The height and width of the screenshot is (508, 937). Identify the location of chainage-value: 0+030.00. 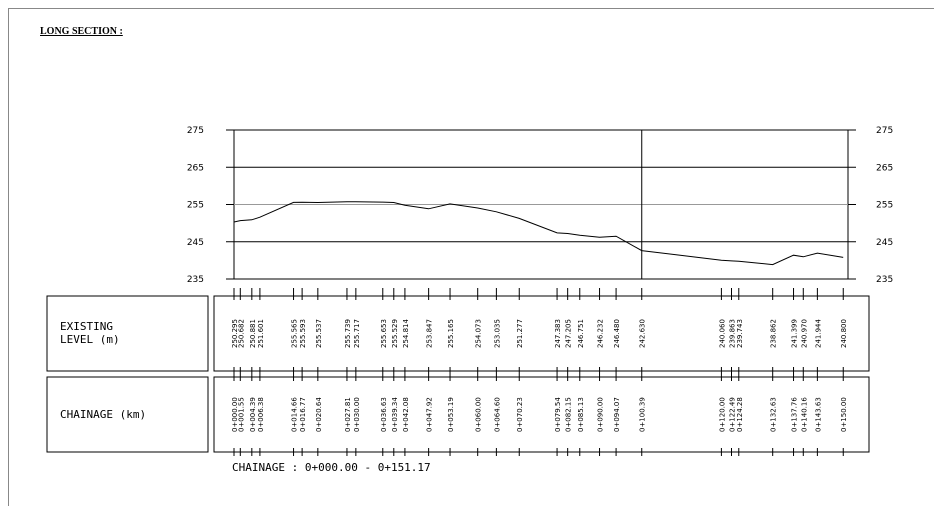
(357, 414).